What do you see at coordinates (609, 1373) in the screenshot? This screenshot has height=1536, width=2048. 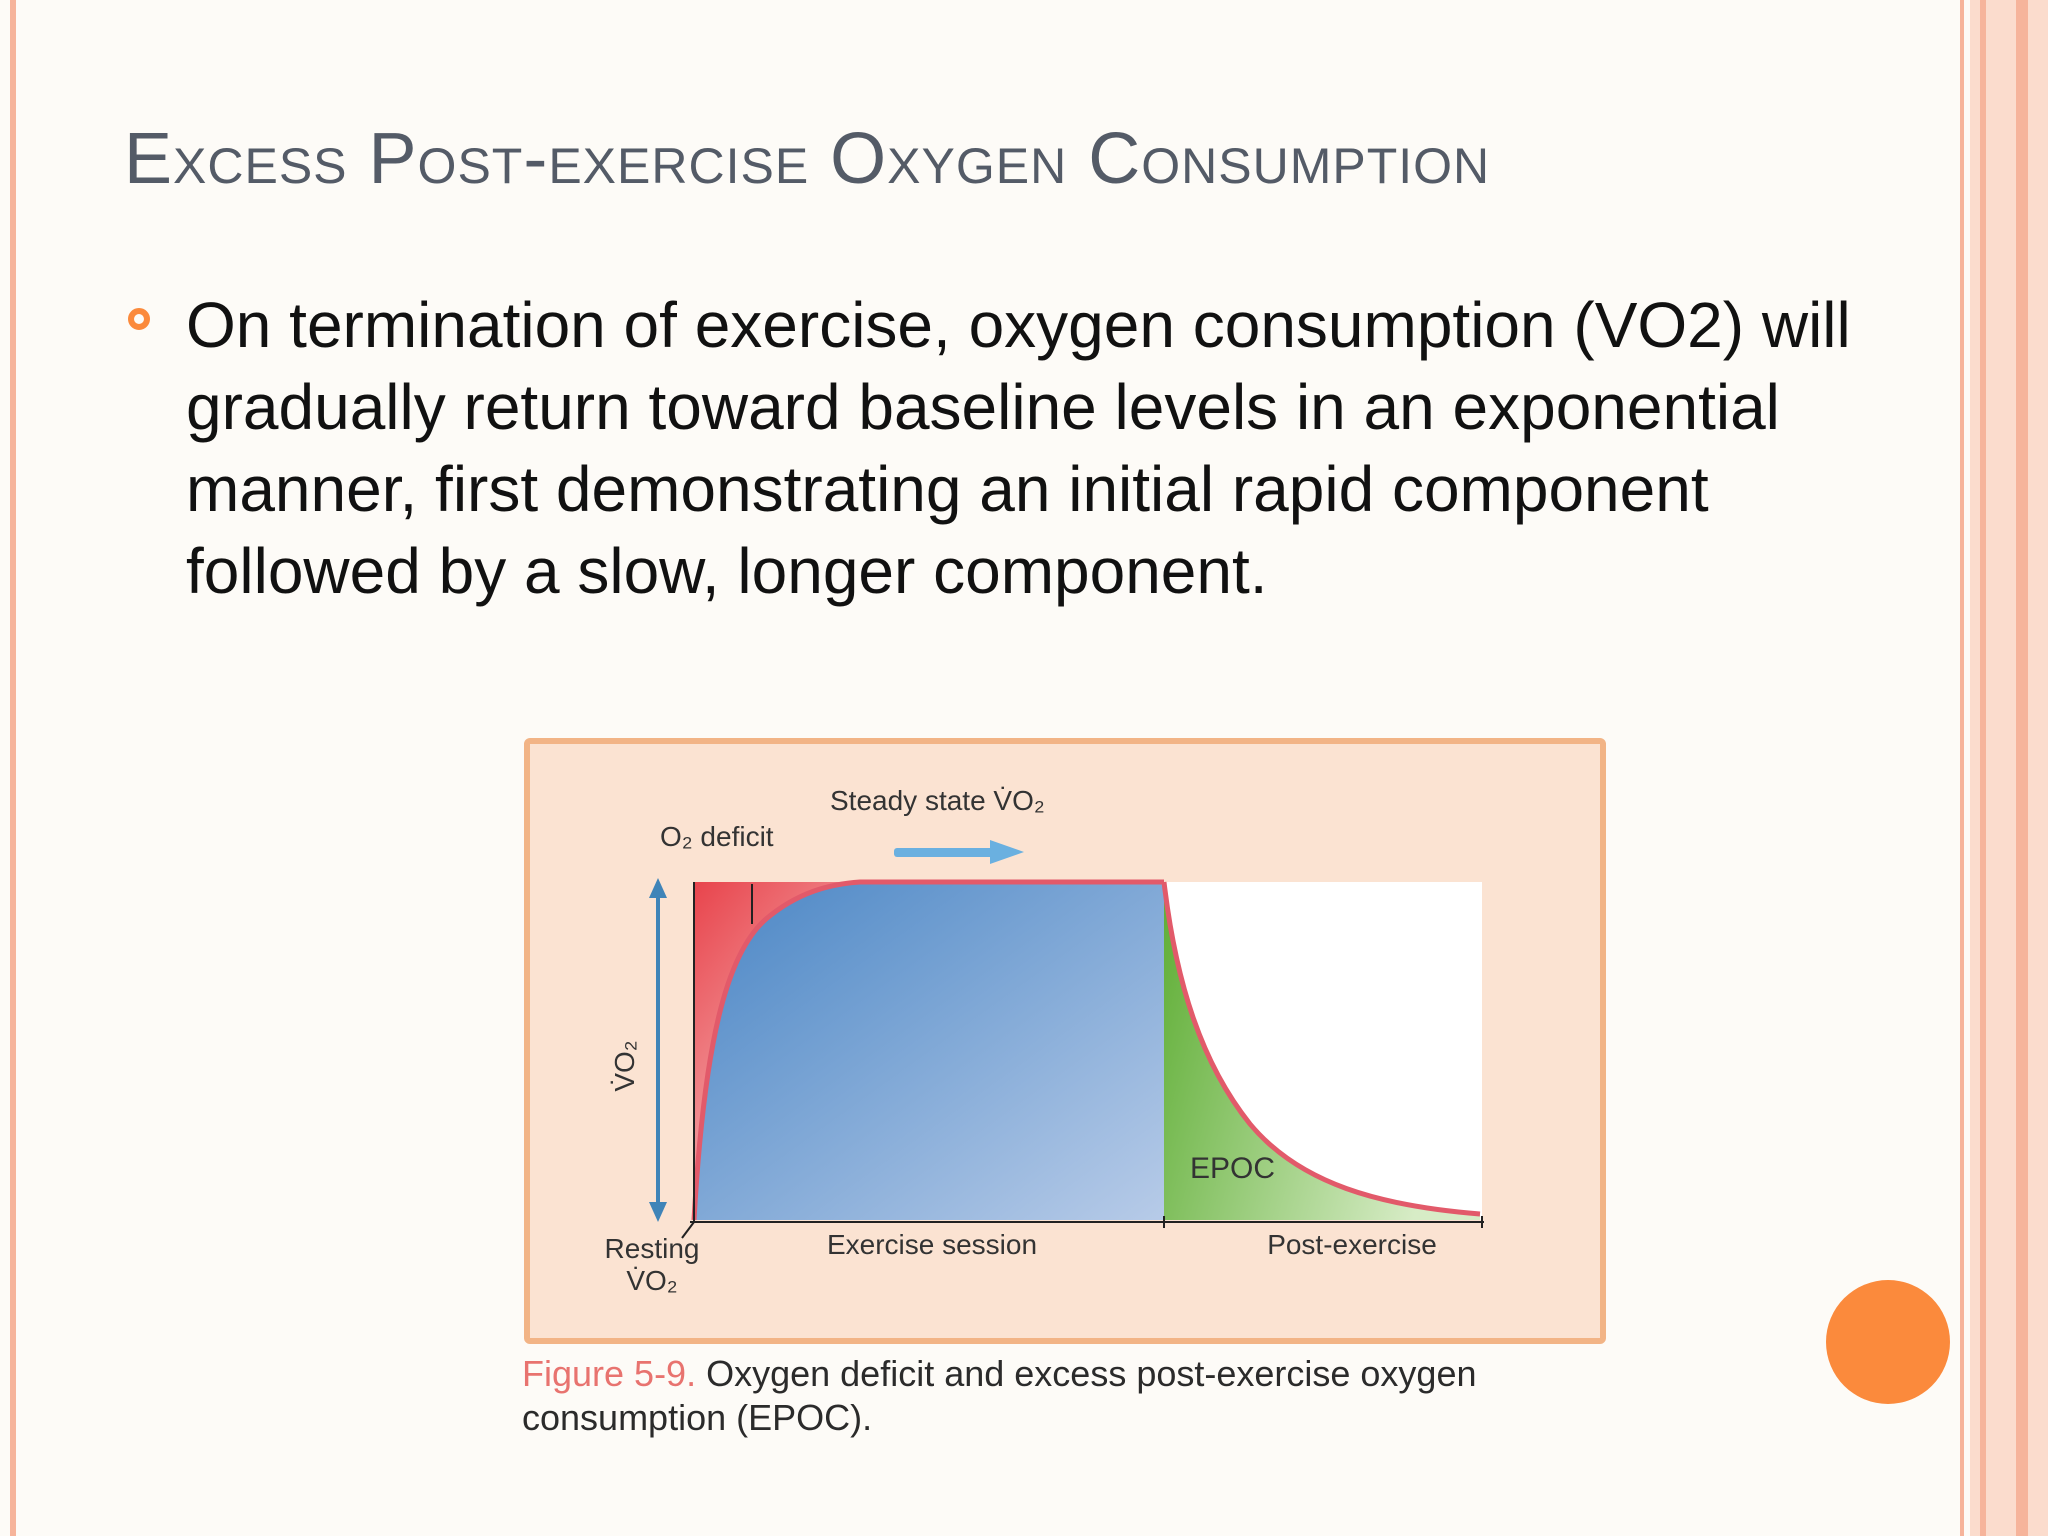 I see `figure-number: Figure 5-9.` at bounding box center [609, 1373].